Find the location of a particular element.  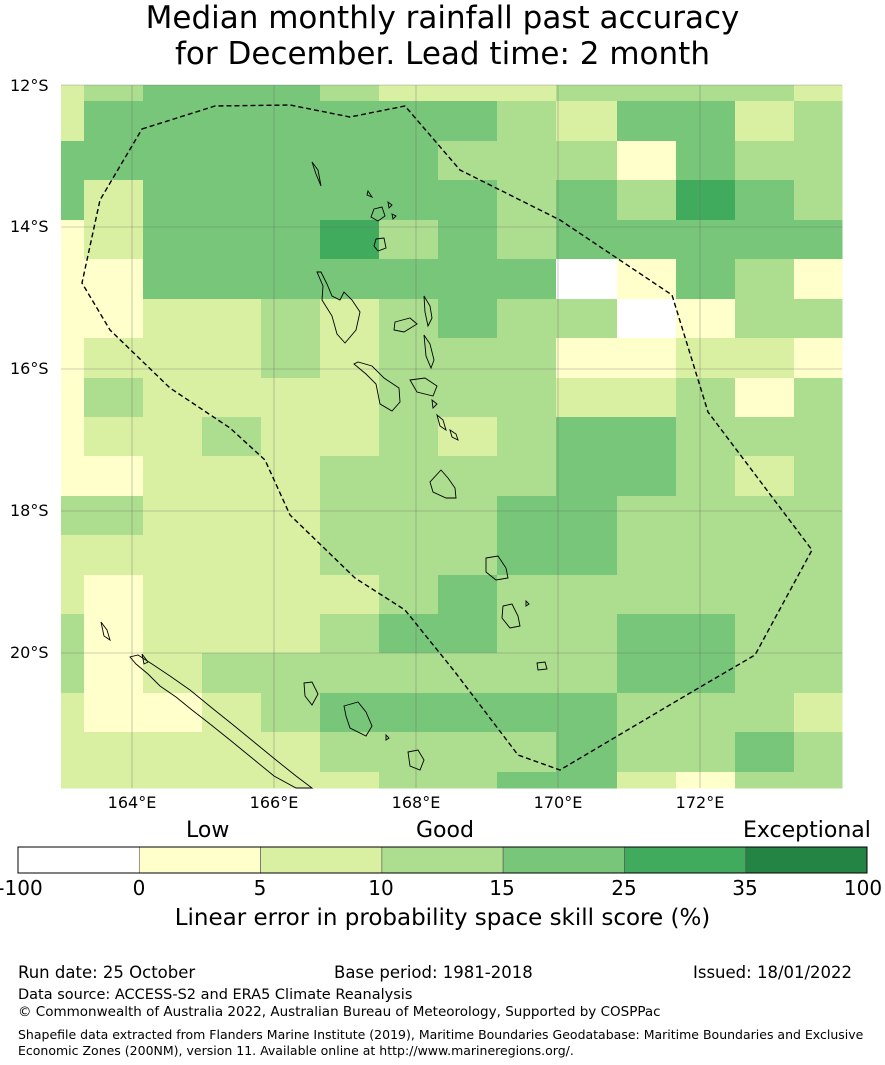

colorbar is located at coordinates (442, 860).